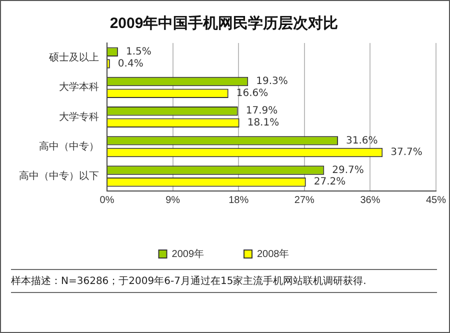 This screenshot has width=450, height=333. Describe the element at coordinates (436, 200) in the screenshot. I see `x-tick-label: 45%` at that location.